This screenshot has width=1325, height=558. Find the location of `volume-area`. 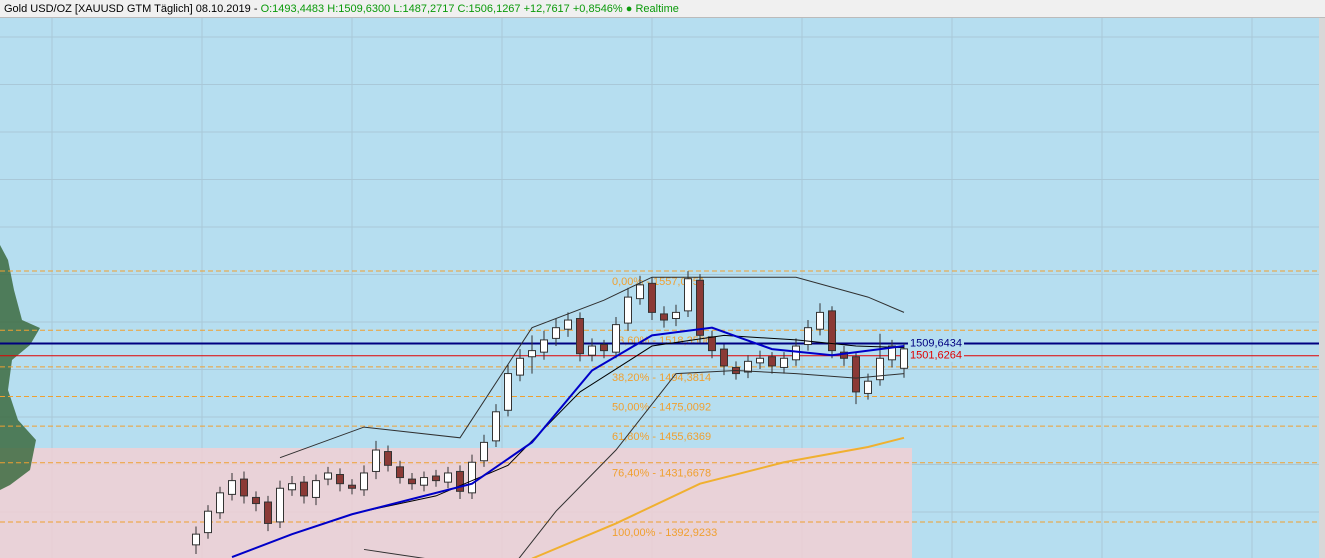

volume-area is located at coordinates (456, 503).